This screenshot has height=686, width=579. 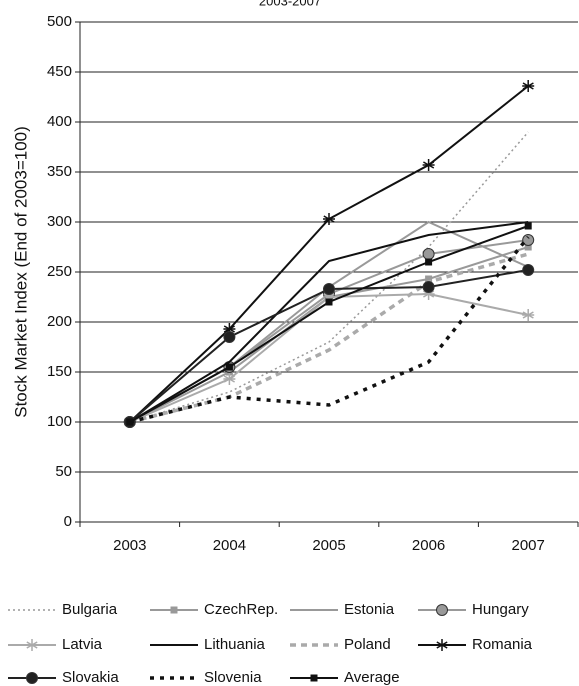 I want to click on chart-title: 2003-2007, so click(x=290, y=4).